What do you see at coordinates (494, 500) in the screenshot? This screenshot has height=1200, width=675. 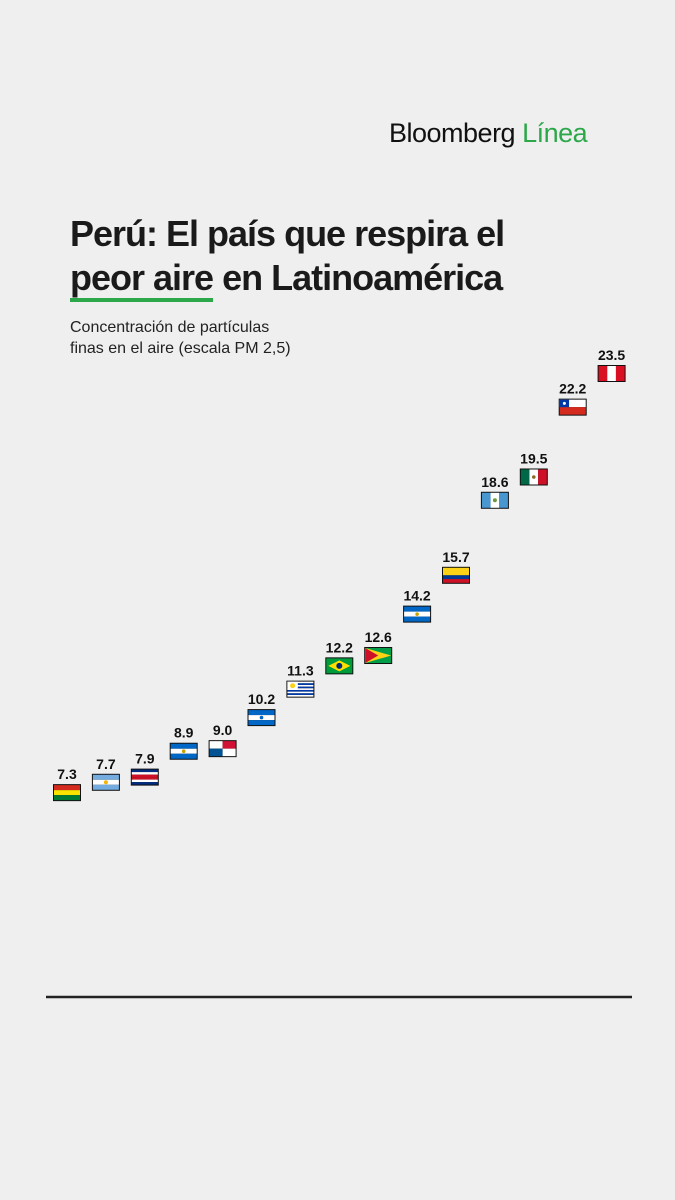 I see `guatemala-flag` at bounding box center [494, 500].